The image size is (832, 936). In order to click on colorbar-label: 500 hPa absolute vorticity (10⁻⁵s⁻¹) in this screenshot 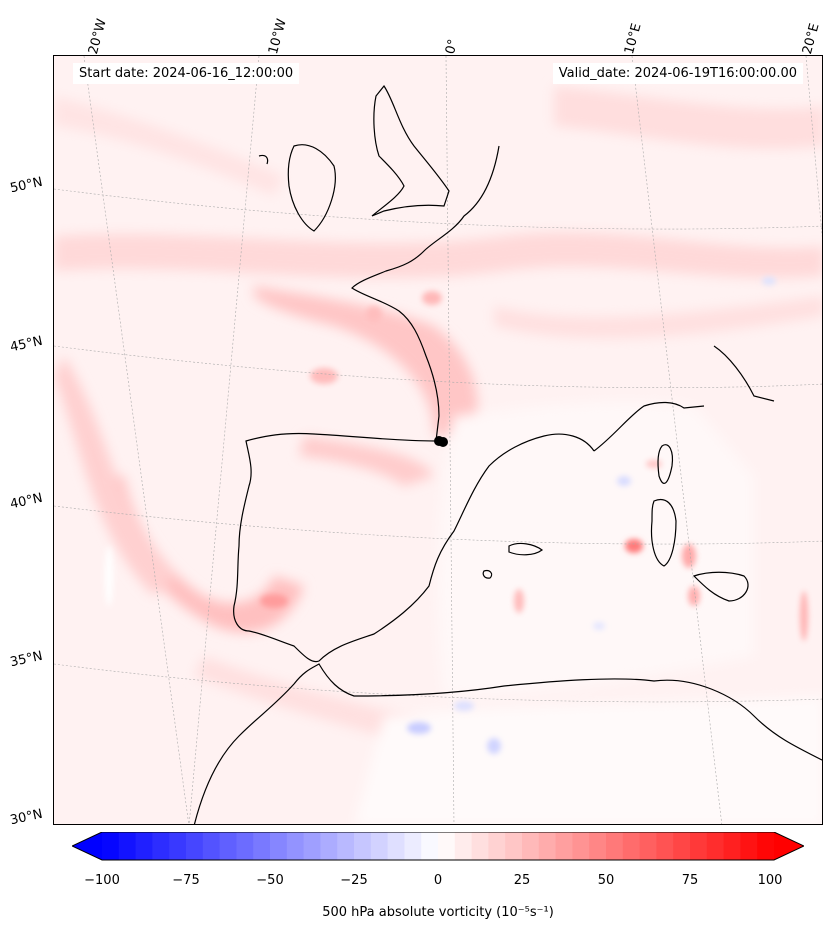, I will do `click(438, 912)`.